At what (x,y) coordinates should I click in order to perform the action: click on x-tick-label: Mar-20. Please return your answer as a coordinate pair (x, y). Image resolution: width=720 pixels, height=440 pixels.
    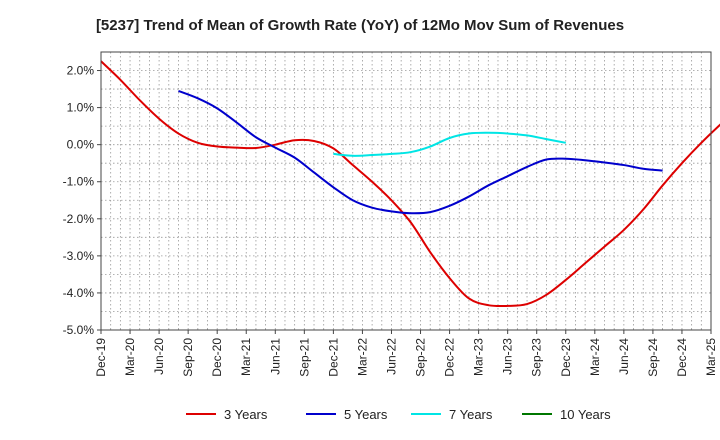
    Looking at the image, I should click on (130, 357).